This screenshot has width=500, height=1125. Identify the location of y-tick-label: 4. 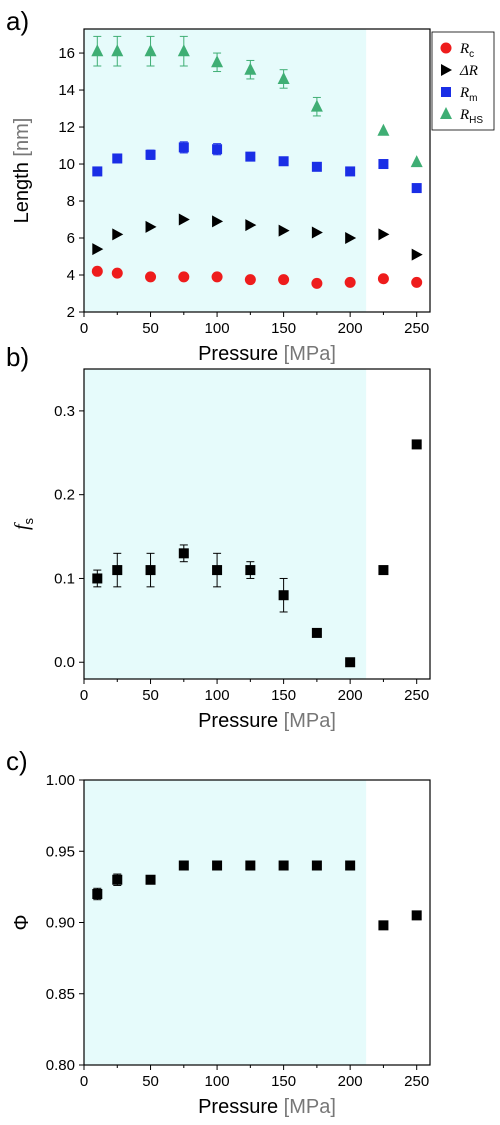
(71, 275).